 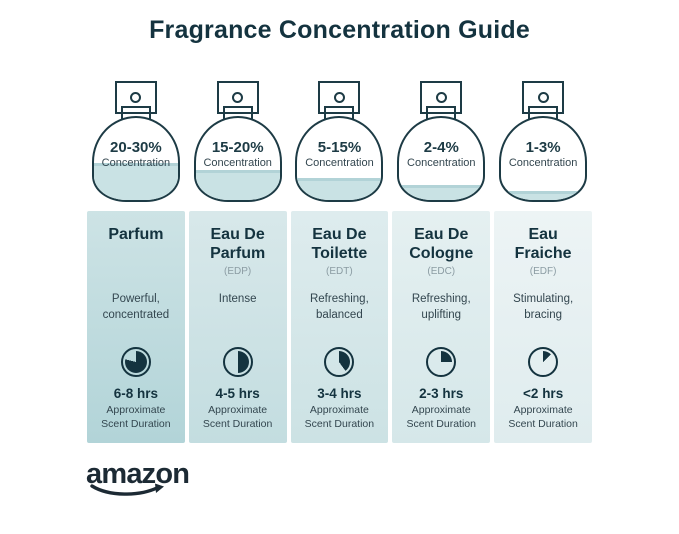 I want to click on column-header: Eau De Parfum (EDP), so click(x=238, y=258).